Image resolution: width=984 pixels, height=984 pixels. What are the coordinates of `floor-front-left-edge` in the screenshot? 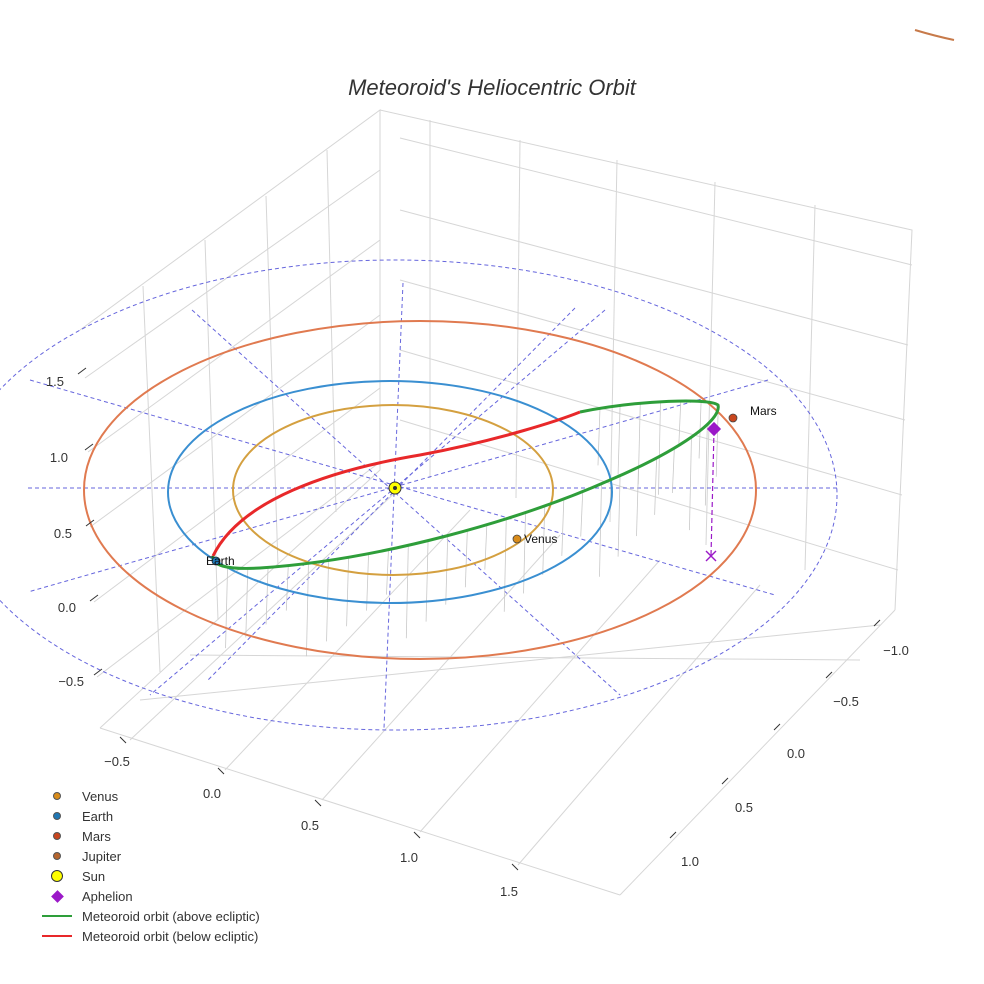 It's located at (360, 811).